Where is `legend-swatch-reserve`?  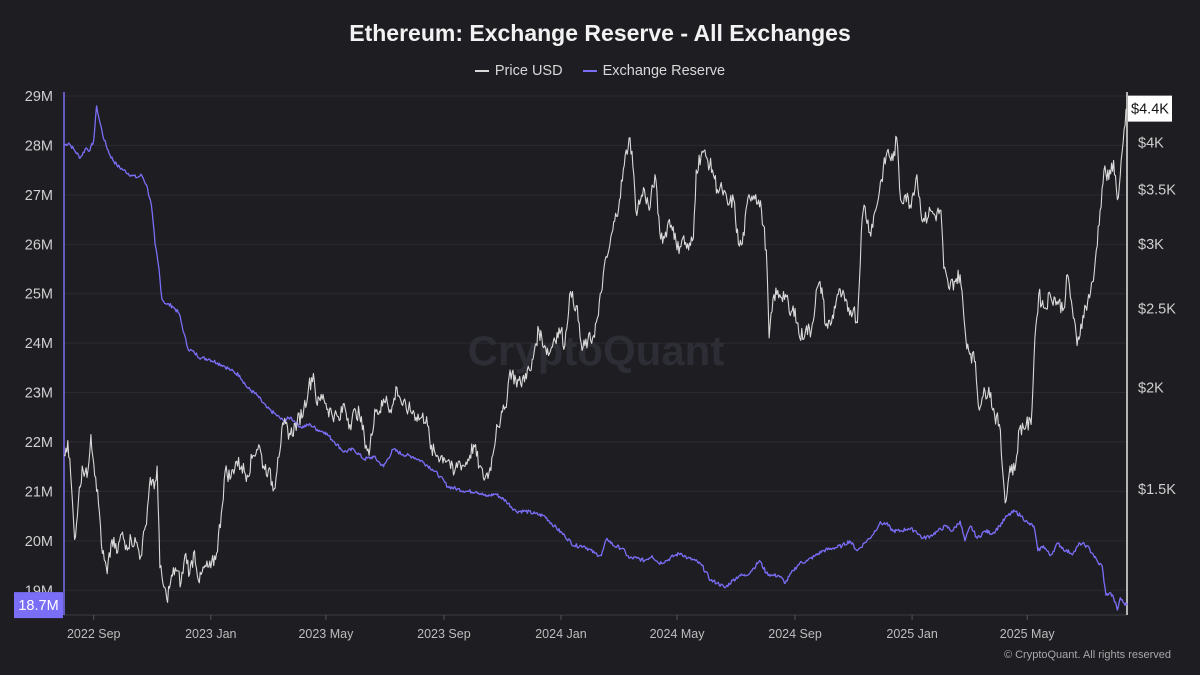
legend-swatch-reserve is located at coordinates (589, 71).